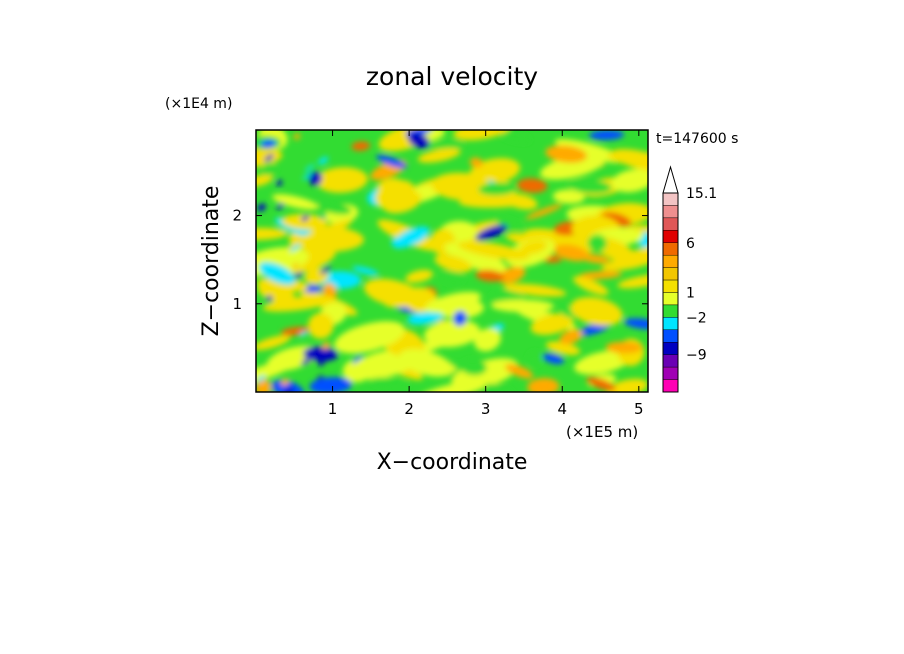  Describe the element at coordinates (486, 409) in the screenshot. I see `x-tick-label: 3` at that location.